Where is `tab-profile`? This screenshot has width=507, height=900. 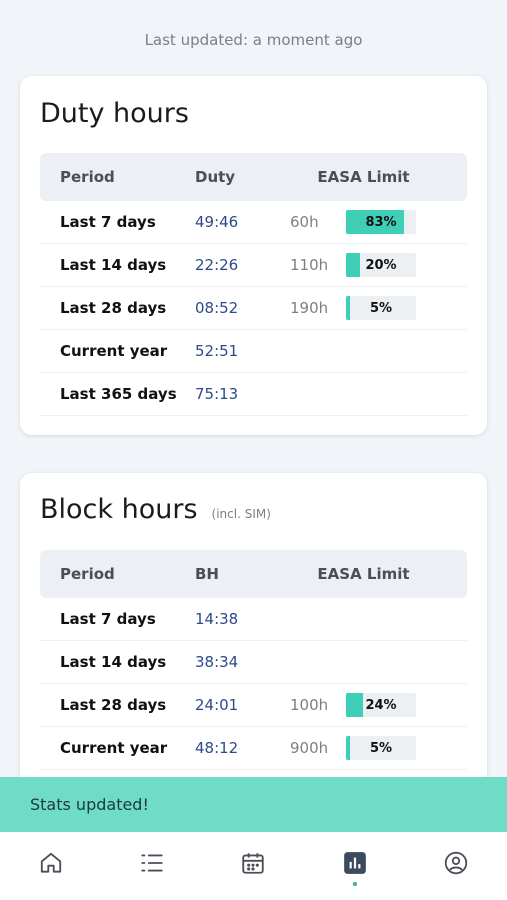
tab-profile is located at coordinates (456, 875).